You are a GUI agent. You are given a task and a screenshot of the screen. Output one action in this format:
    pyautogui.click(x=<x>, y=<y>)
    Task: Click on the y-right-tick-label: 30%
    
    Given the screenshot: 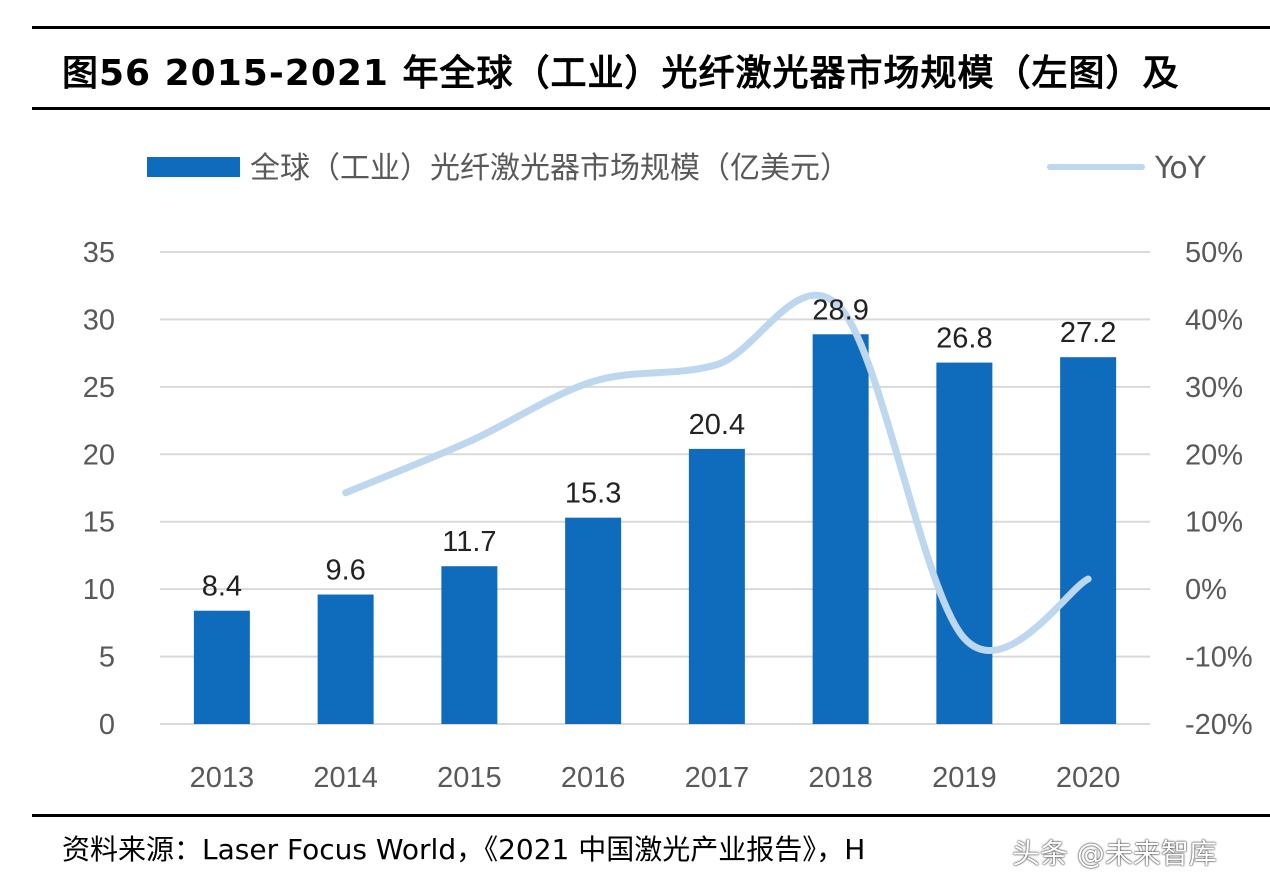 What is the action you would take?
    pyautogui.click(x=1214, y=388)
    